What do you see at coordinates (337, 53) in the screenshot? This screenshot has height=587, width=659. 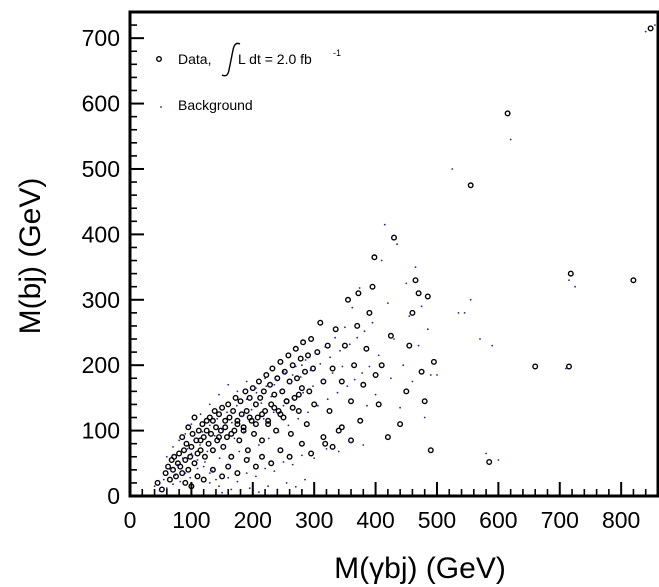 I see `legend-label-data-sup: -1` at bounding box center [337, 53].